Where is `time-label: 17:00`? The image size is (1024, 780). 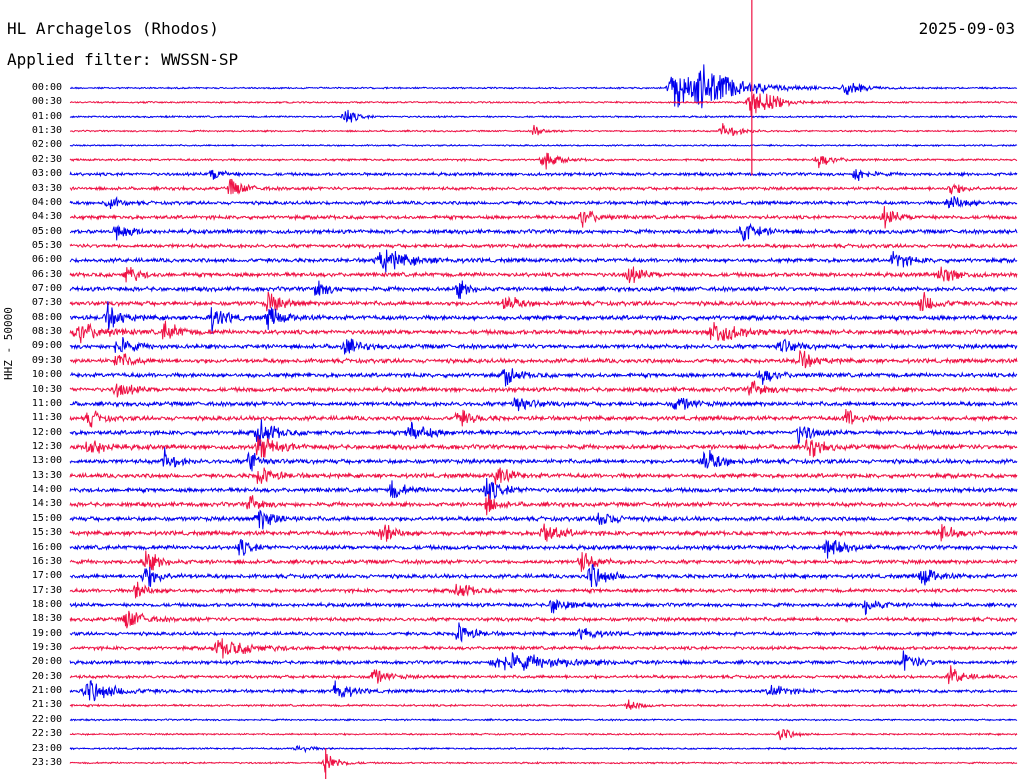 time-label: 17:00 is located at coordinates (46, 576).